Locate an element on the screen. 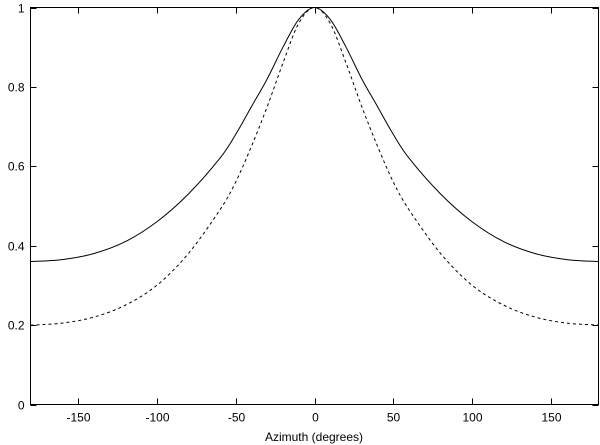 The height and width of the screenshot is (445, 600). x-tick-label: 150 is located at coordinates (551, 418).